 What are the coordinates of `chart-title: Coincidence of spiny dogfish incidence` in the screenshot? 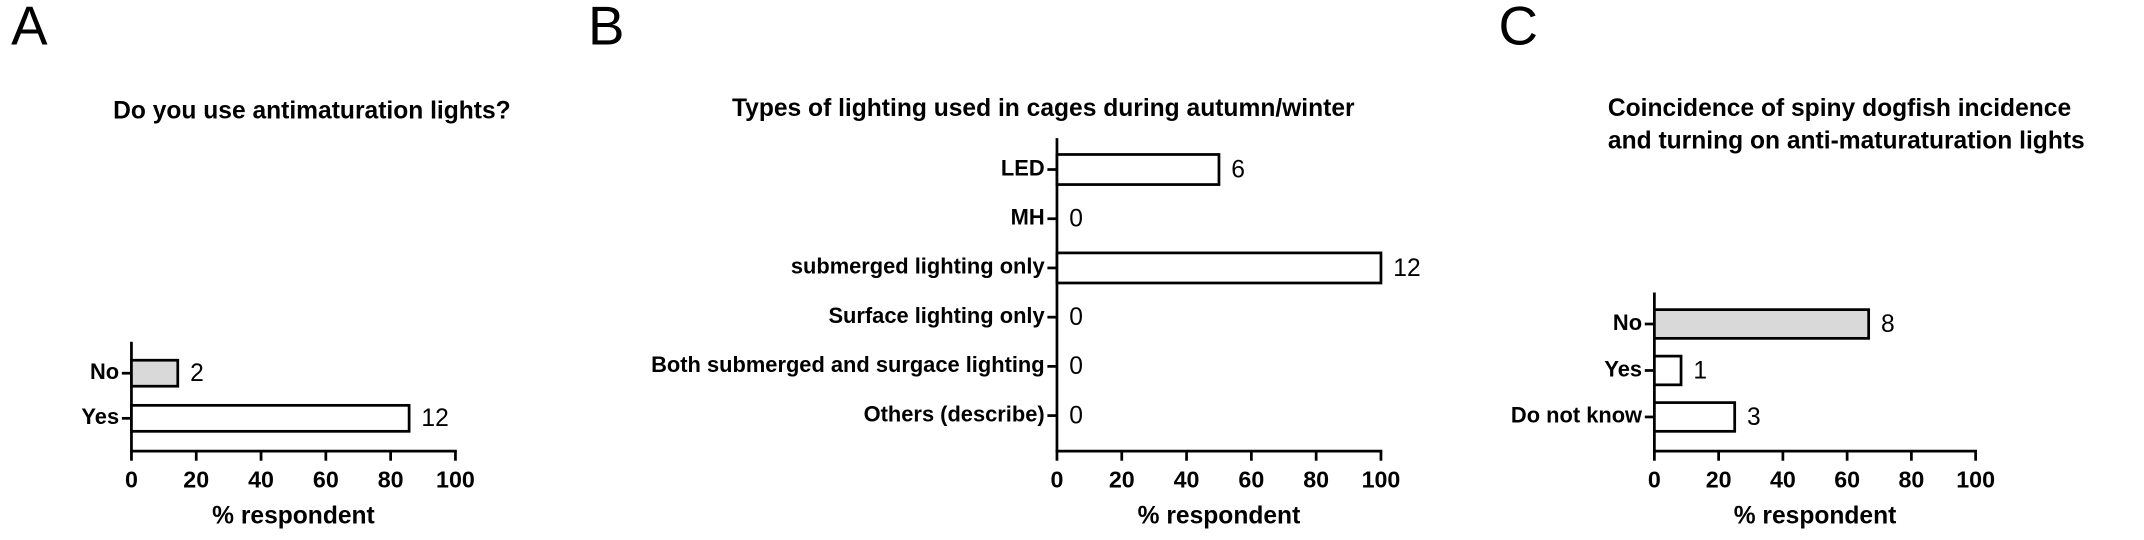 It's located at (1839, 108).